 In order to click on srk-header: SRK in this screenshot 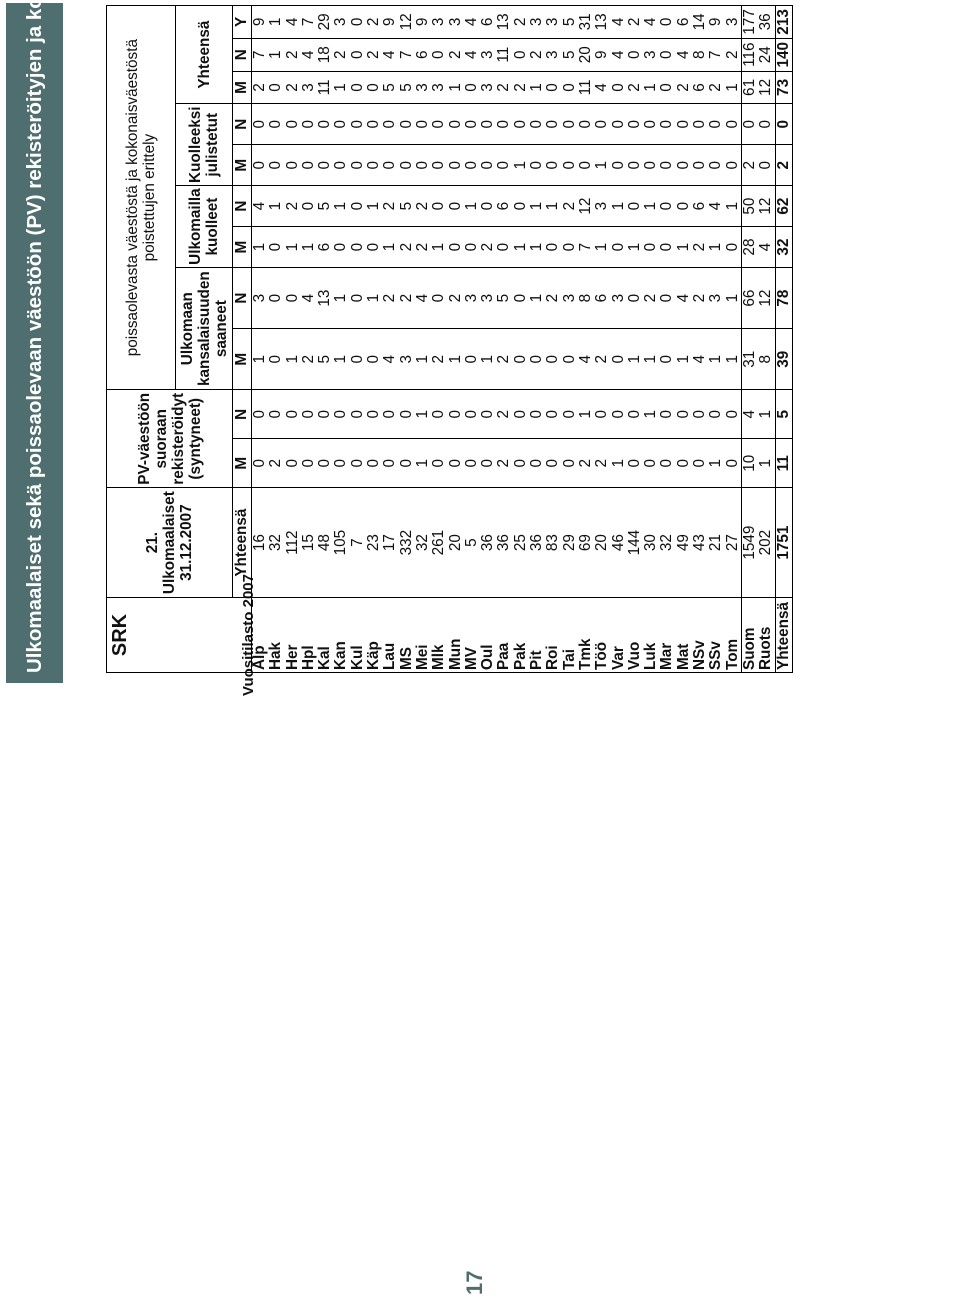, I will do `click(179, 635)`.